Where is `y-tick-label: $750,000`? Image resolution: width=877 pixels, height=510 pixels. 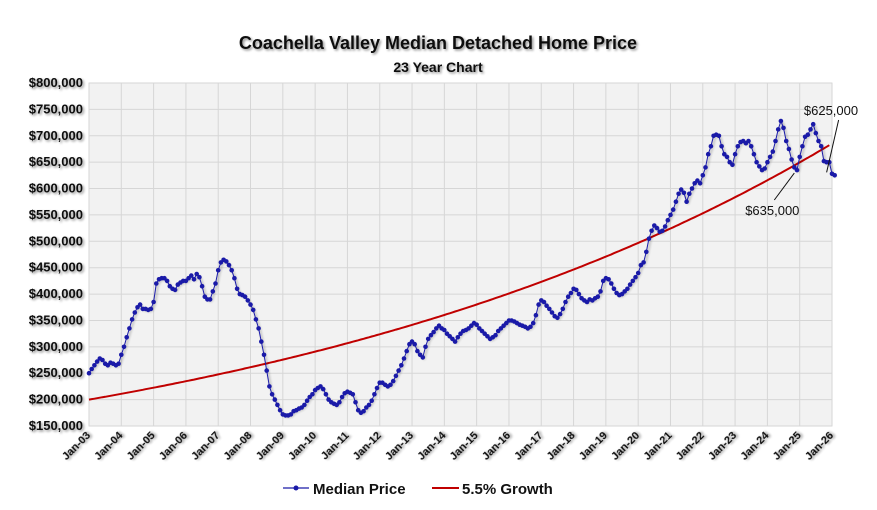
y-tick-label: $750,000 is located at coordinates (56, 108).